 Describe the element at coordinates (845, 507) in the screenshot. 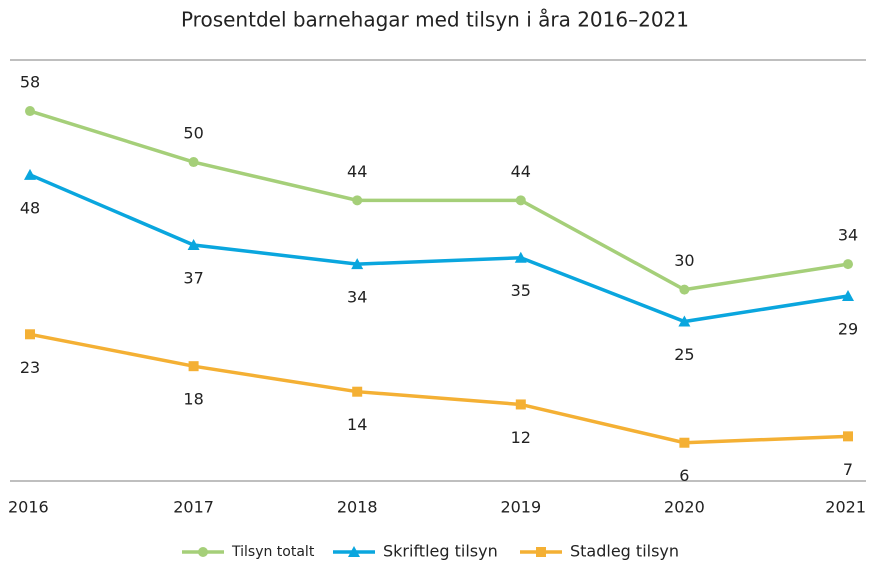

I see `x-tick-label: 2021` at that location.